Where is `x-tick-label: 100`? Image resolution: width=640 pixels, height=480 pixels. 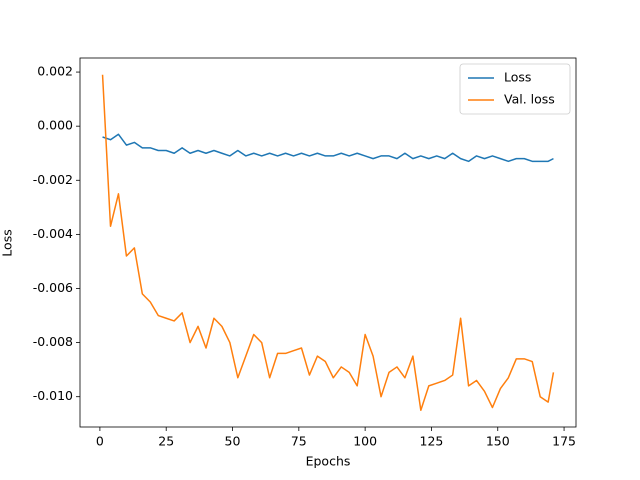 x-tick-label: 100 is located at coordinates (365, 441).